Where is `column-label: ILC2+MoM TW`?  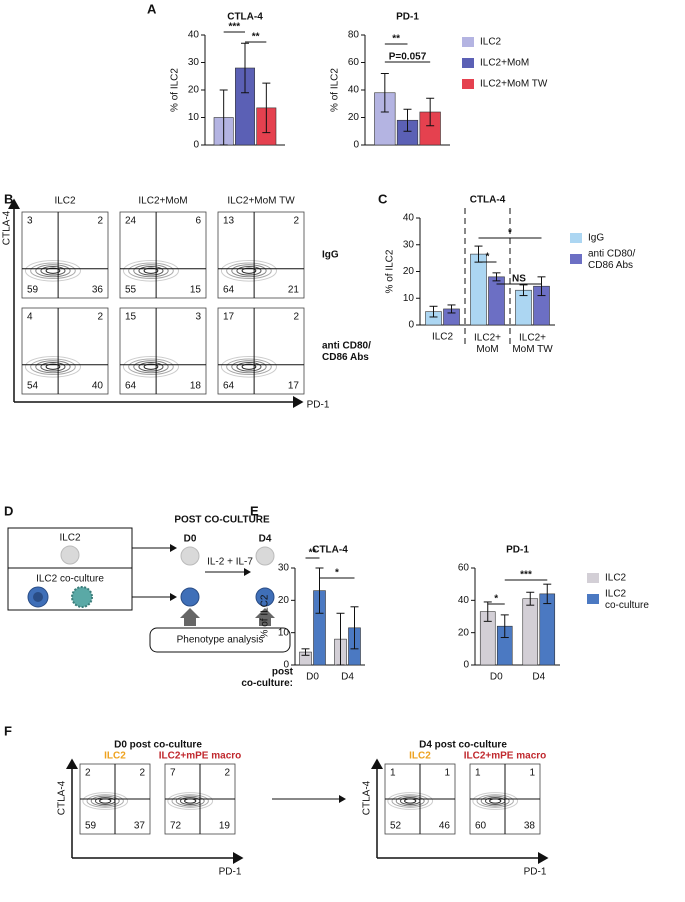
column-label: ILC2+MoM TW is located at coordinates (261, 201).